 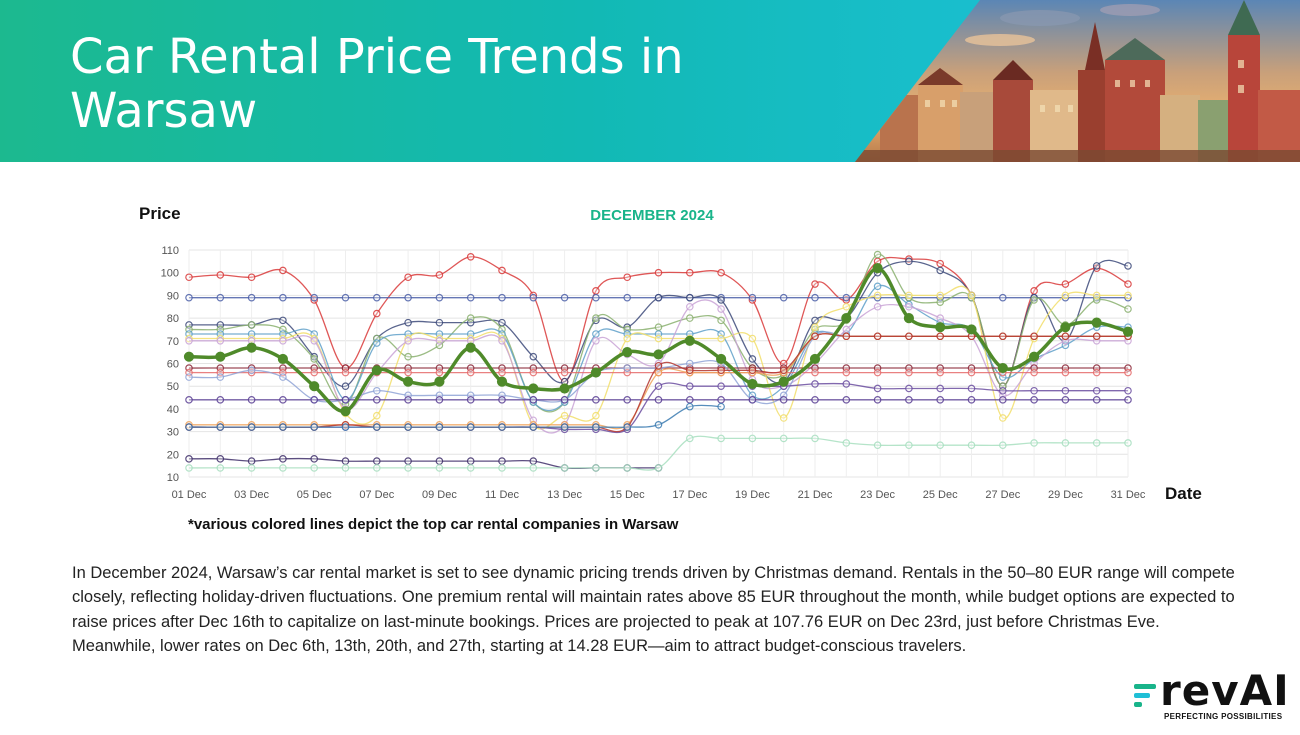 I want to click on series-line, so click(x=423, y=463).